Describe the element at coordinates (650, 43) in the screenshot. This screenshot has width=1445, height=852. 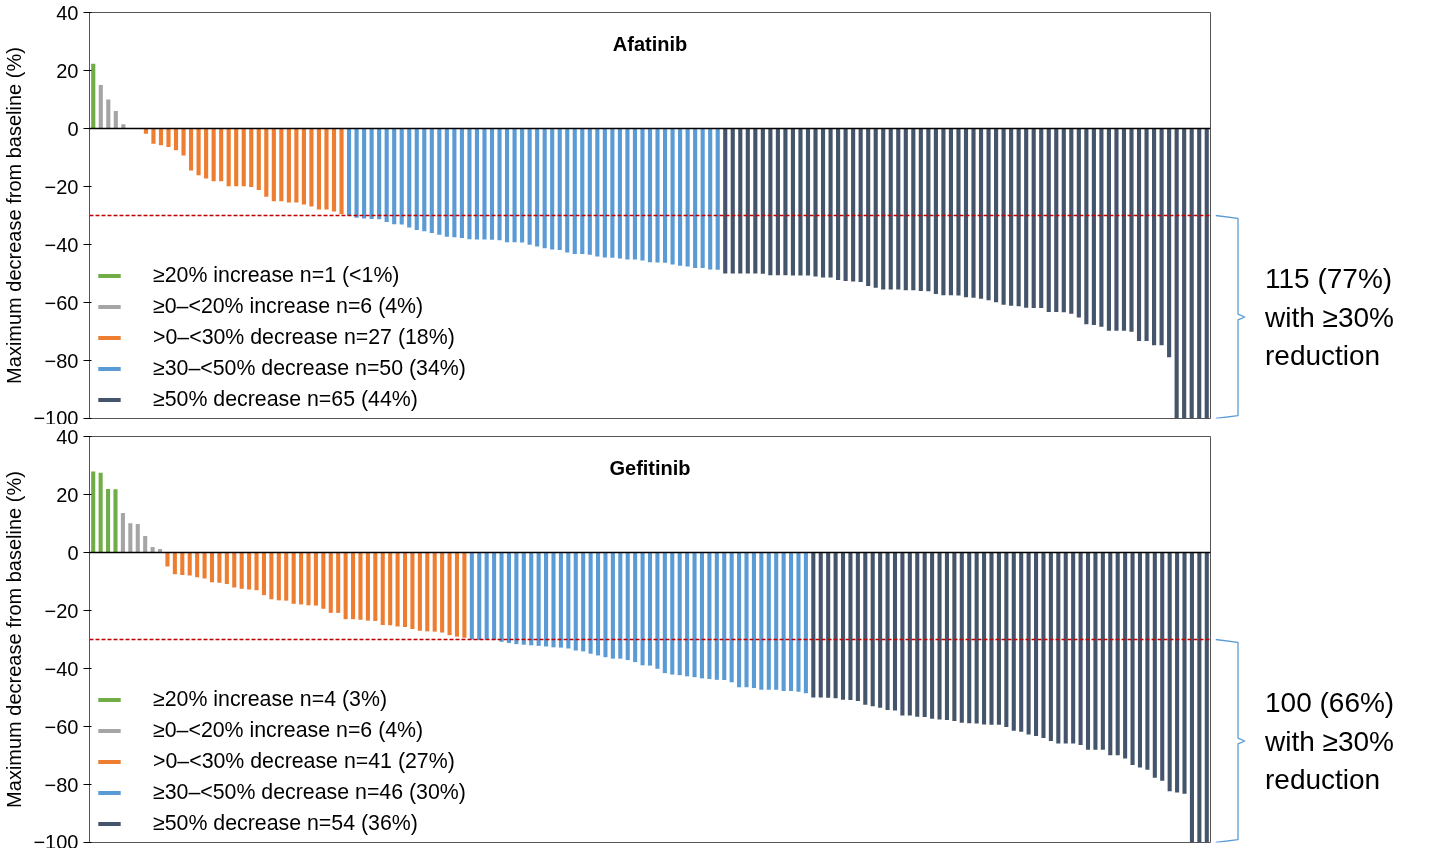
I see `text: Afatinib` at that location.